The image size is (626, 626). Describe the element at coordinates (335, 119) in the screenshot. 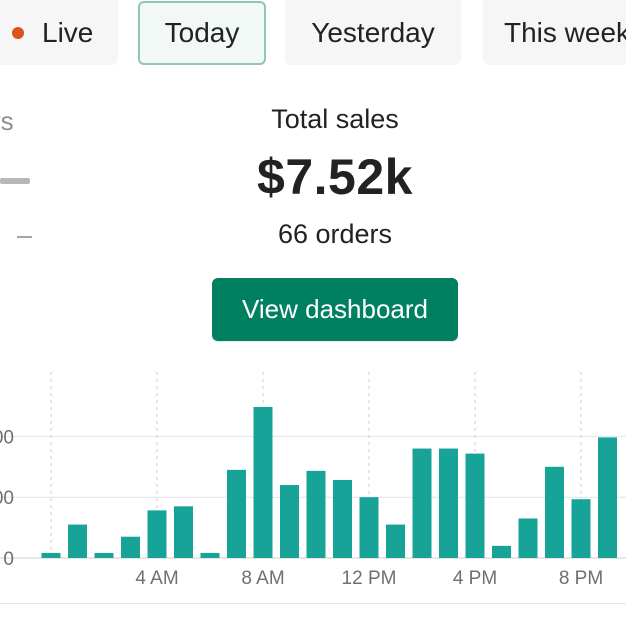

I see `total-sales-label: Total sales` at that location.